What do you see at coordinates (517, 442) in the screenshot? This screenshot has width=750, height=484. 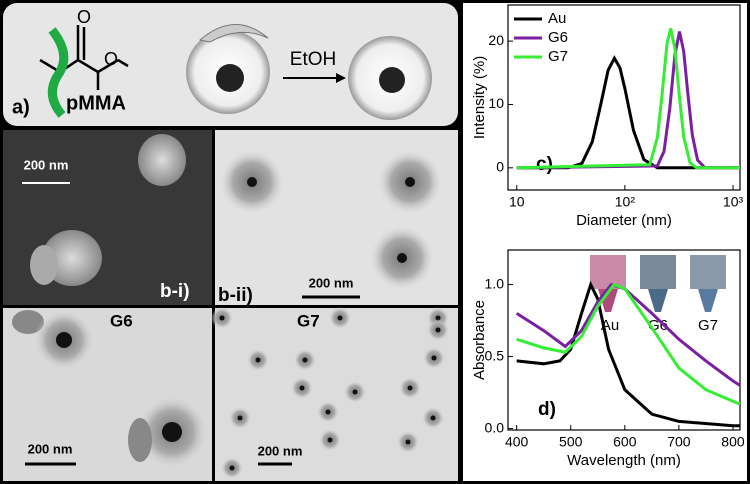 I see `x-tick-label: 400` at bounding box center [517, 442].